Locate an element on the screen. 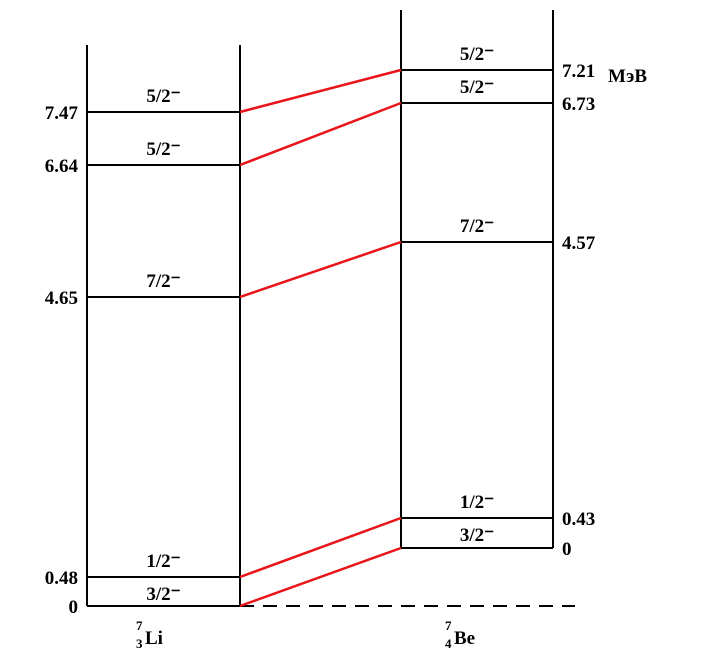  li-label: 7 3 Li is located at coordinates (149, 634).